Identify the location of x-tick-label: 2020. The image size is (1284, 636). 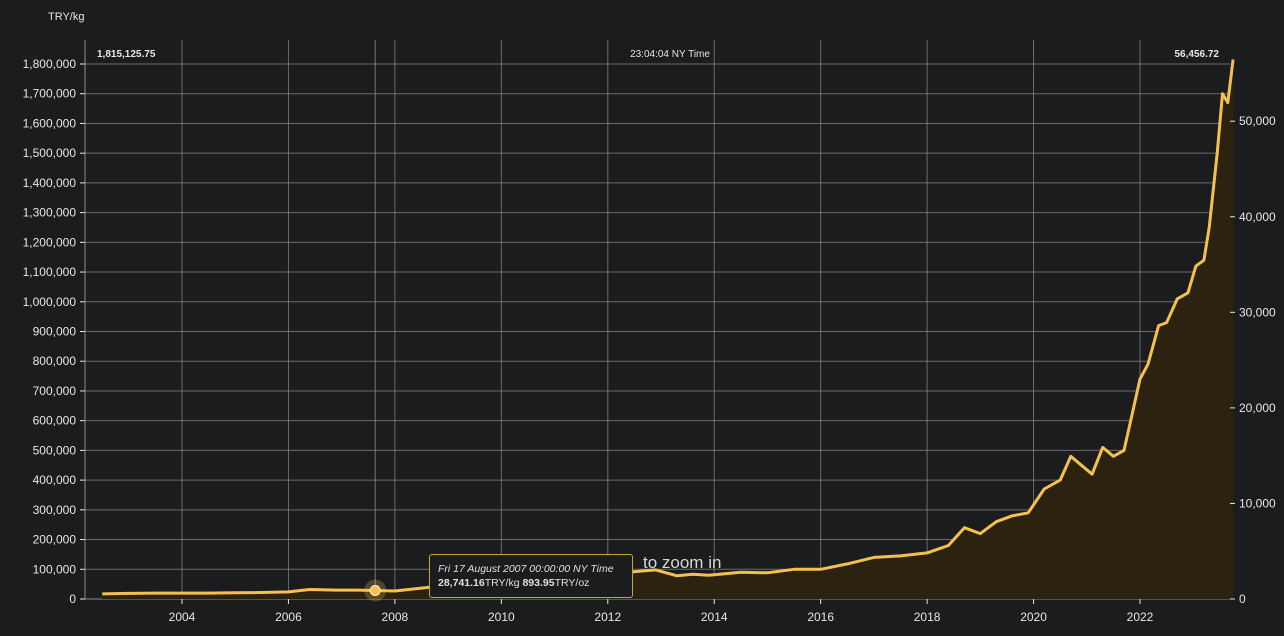
(1033, 617).